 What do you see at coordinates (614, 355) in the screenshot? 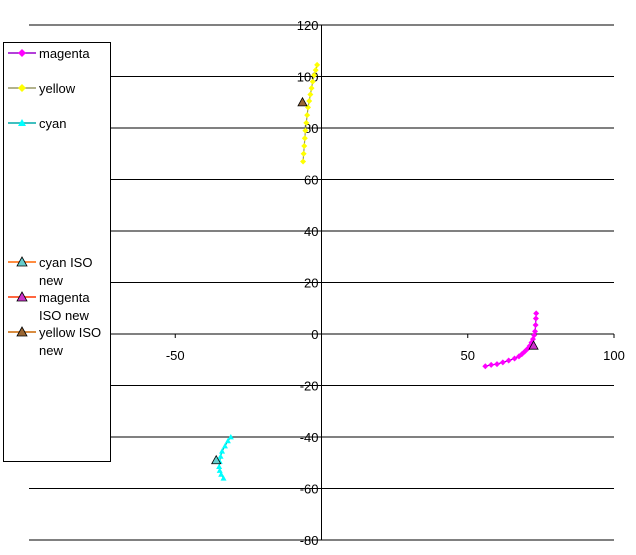
I see `x-tick-label-100: 100` at bounding box center [614, 355].